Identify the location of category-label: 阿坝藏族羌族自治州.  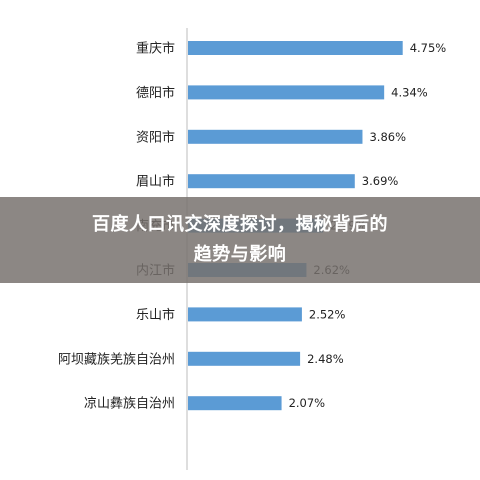
(116, 359).